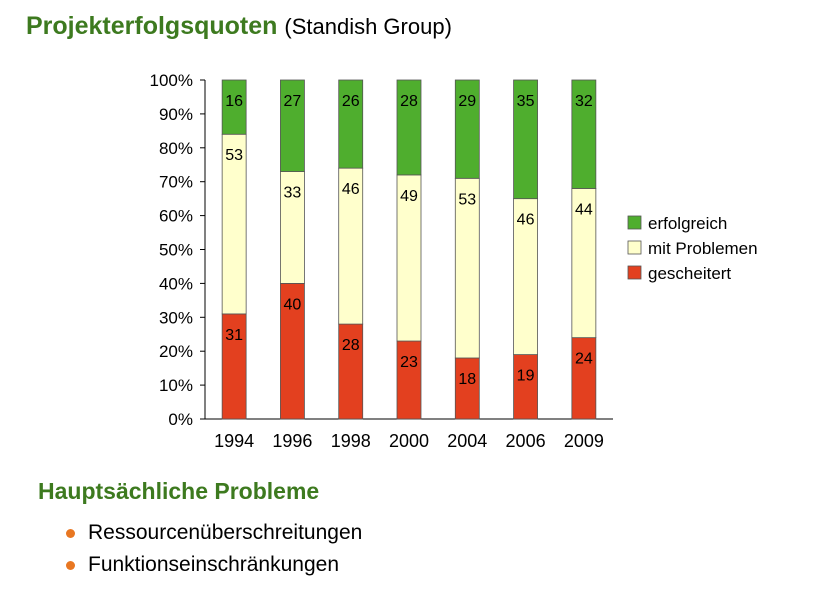 This screenshot has width=839, height=606. I want to click on page-title: Projekterfolgsquoten (Standish Group), so click(239, 26).